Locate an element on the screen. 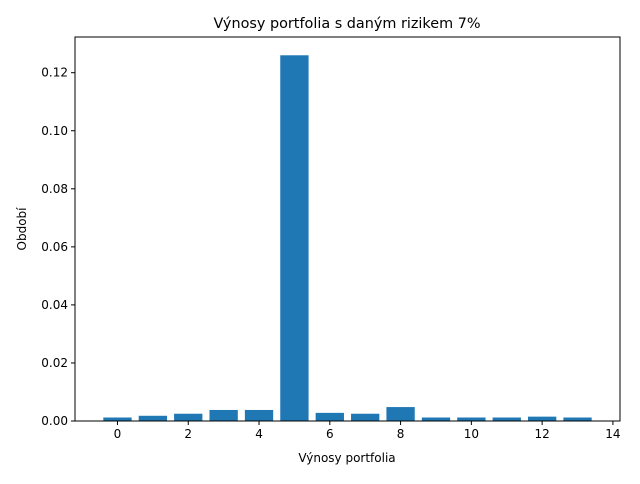 Image resolution: width=640 pixels, height=484 pixels. x-tick-label: 14 is located at coordinates (612, 434).